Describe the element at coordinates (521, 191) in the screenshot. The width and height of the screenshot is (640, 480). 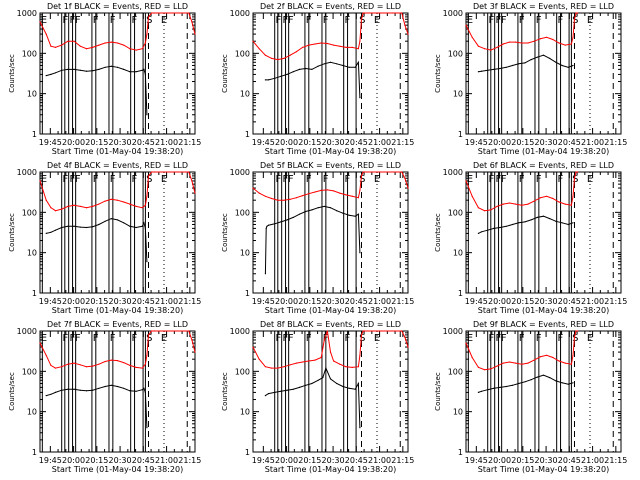
I see `lld-series-line` at that location.